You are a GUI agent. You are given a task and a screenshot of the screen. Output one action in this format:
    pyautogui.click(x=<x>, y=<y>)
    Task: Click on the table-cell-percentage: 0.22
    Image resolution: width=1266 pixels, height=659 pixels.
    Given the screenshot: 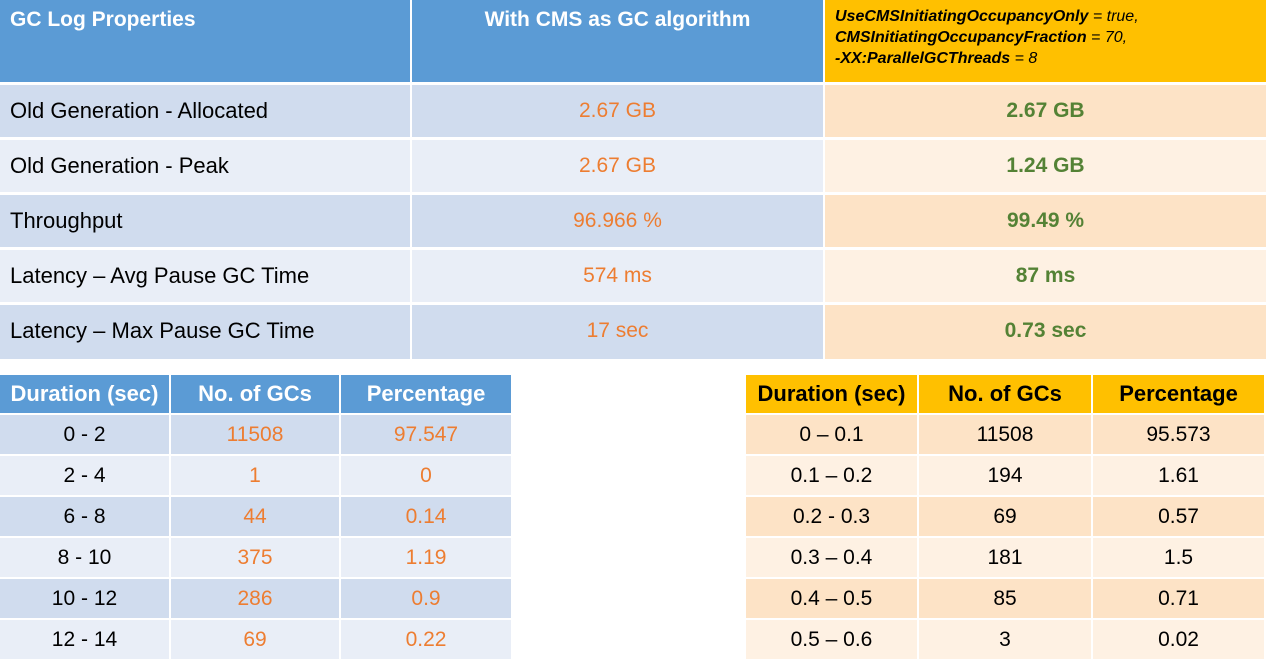 What is the action you would take?
    pyautogui.click(x=426, y=639)
    